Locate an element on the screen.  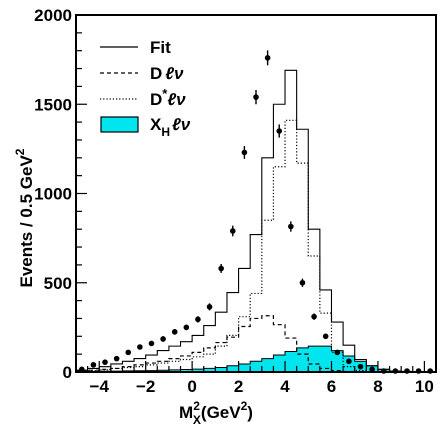
x-tick-label: 0 is located at coordinates (191, 386).